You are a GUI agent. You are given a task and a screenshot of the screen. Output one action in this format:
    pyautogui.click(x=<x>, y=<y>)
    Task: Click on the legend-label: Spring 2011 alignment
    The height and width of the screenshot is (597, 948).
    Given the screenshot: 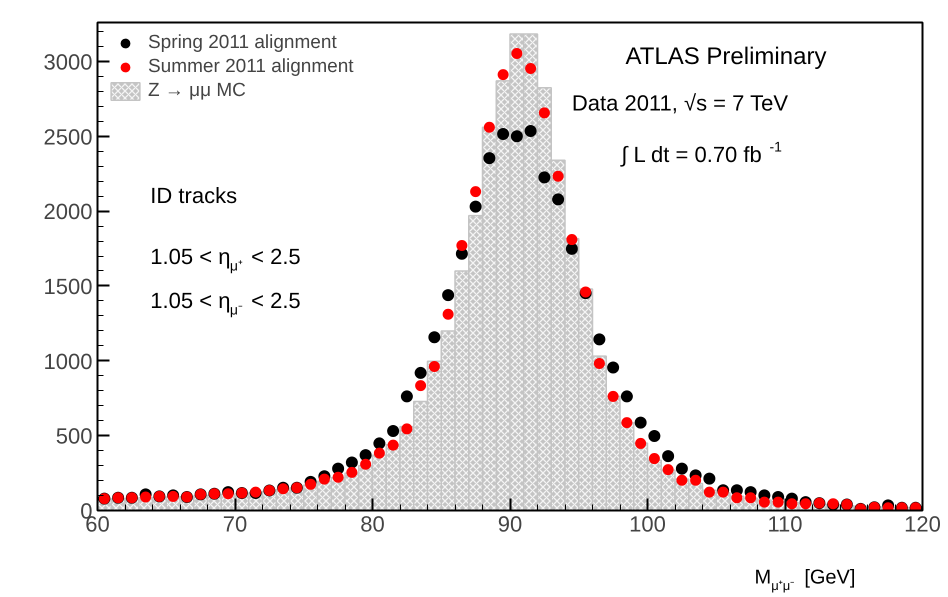 What is the action you would take?
    pyautogui.click(x=242, y=43)
    